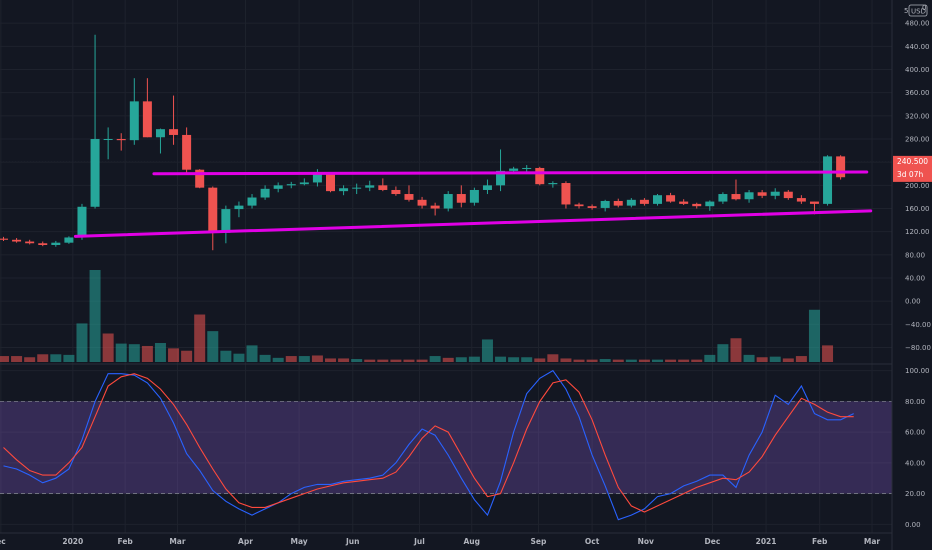 This screenshot has width=932, height=550. I want to click on time-tick-label: Aug, so click(472, 541).